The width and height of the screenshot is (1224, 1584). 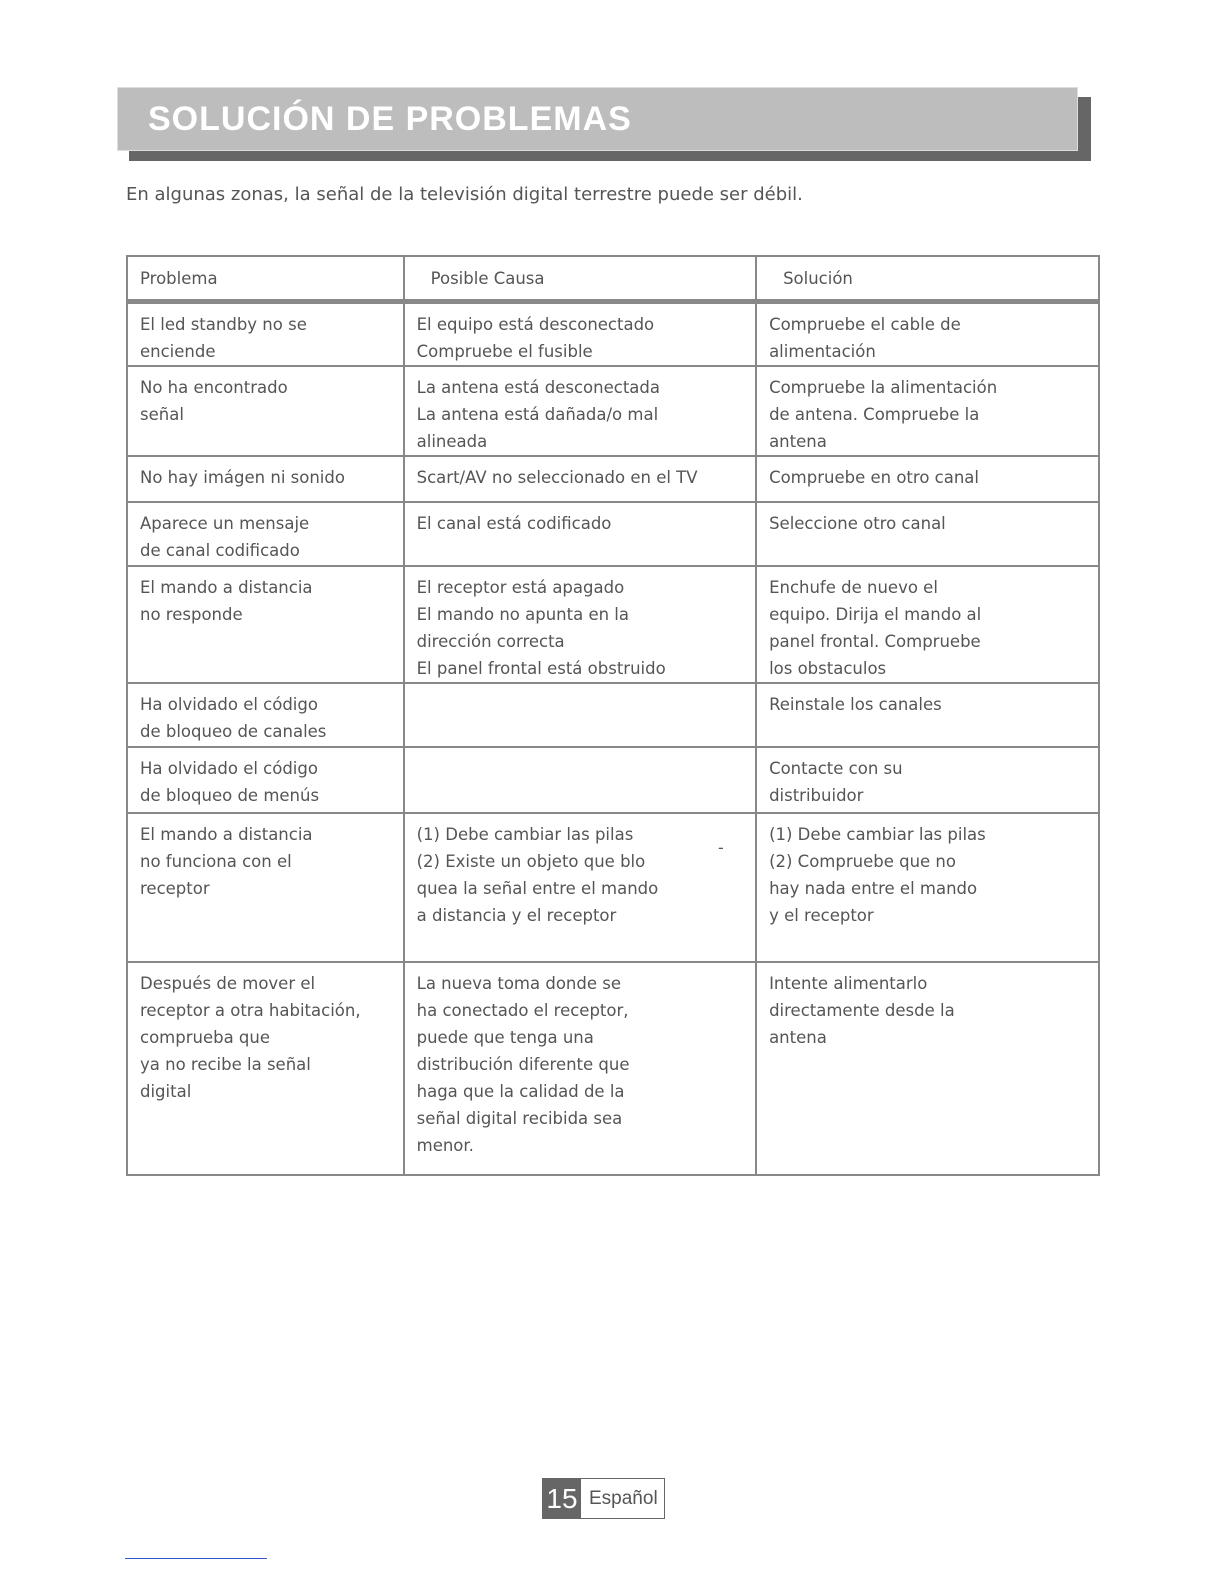 What do you see at coordinates (865, 324) in the screenshot?
I see `cell-line: Compruebe el cable de` at bounding box center [865, 324].